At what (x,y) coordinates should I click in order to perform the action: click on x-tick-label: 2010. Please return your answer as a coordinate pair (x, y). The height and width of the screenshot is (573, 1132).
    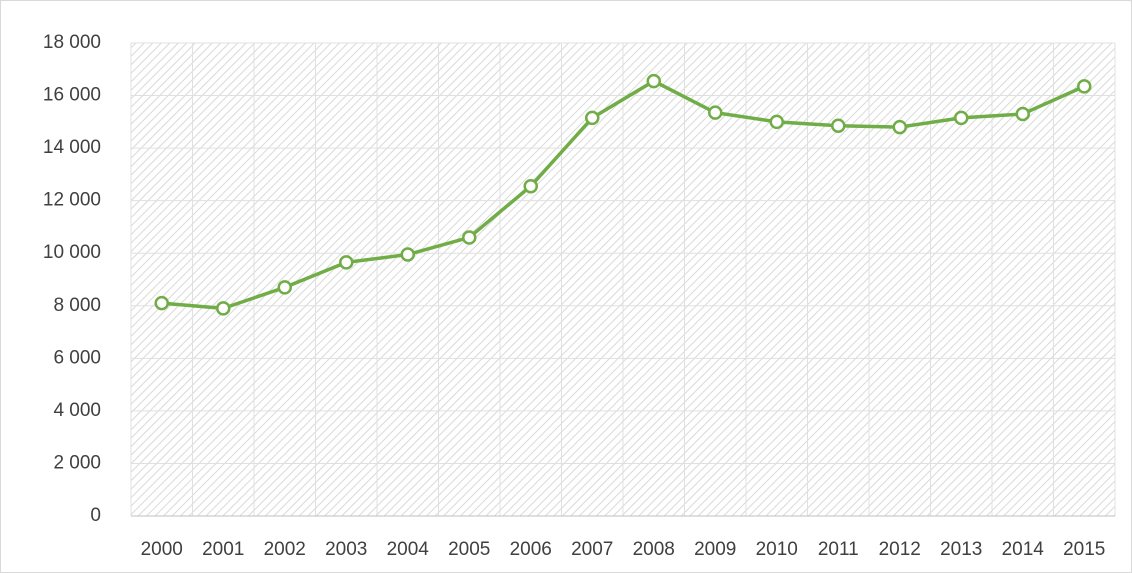
    Looking at the image, I should click on (777, 549).